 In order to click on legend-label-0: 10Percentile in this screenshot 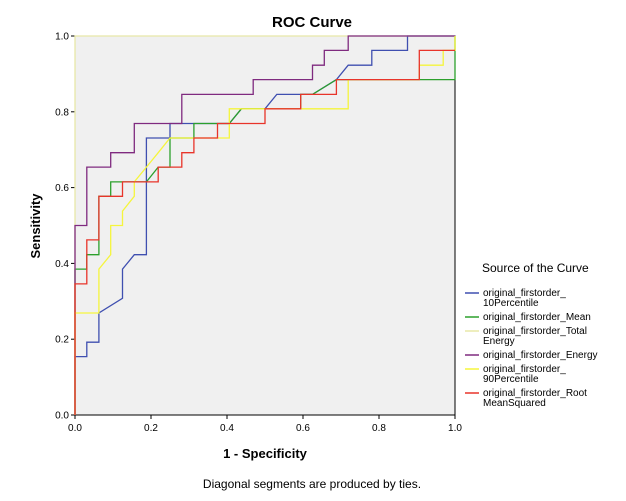, I will do `click(511, 303)`.